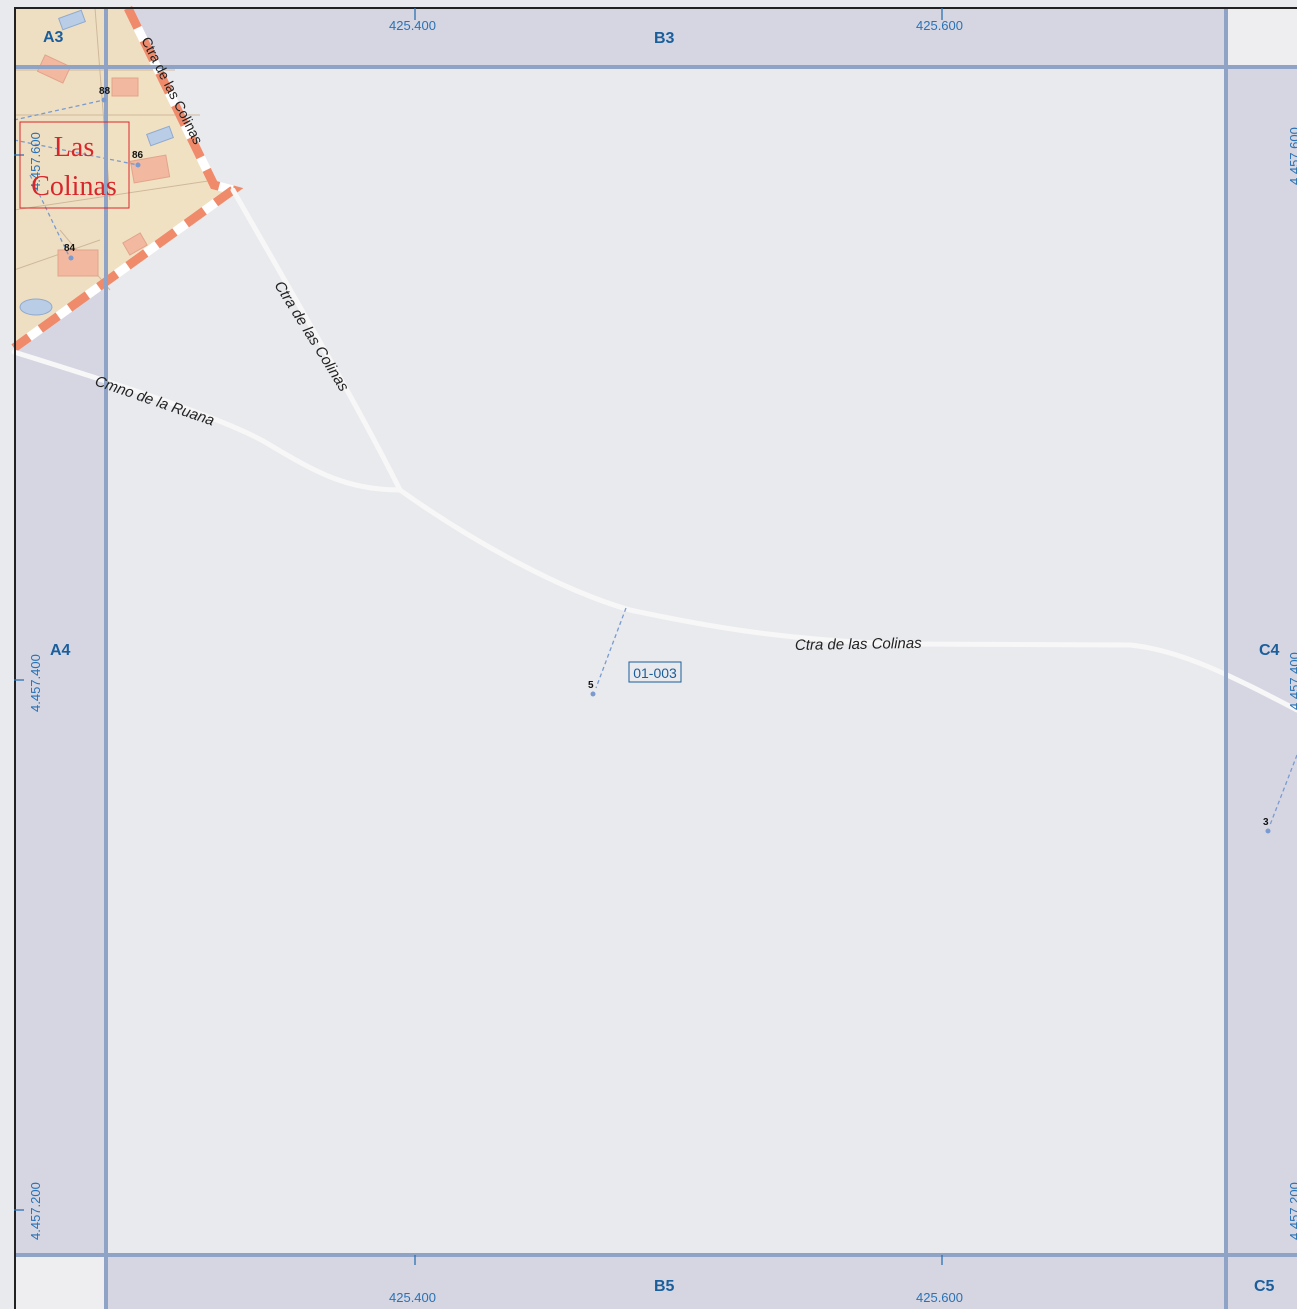  What do you see at coordinates (1292, 156) in the screenshot?
I see `northing-label-right-top: 4.457.600` at bounding box center [1292, 156].